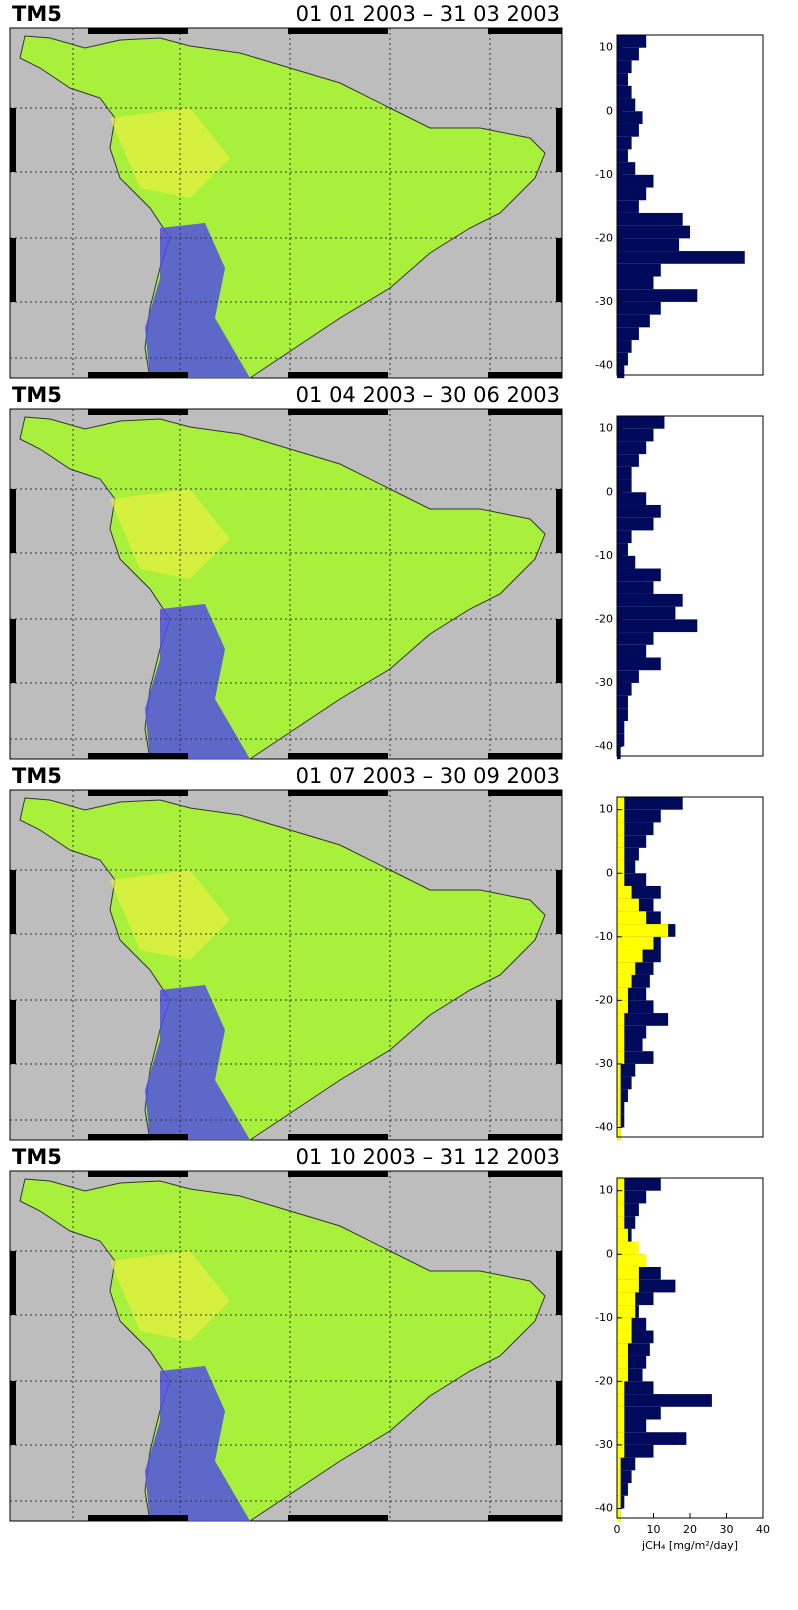 This screenshot has height=1610, width=798. I want to click on period-label: 01 10 2003 – 31 12 2003, so click(428, 1157).